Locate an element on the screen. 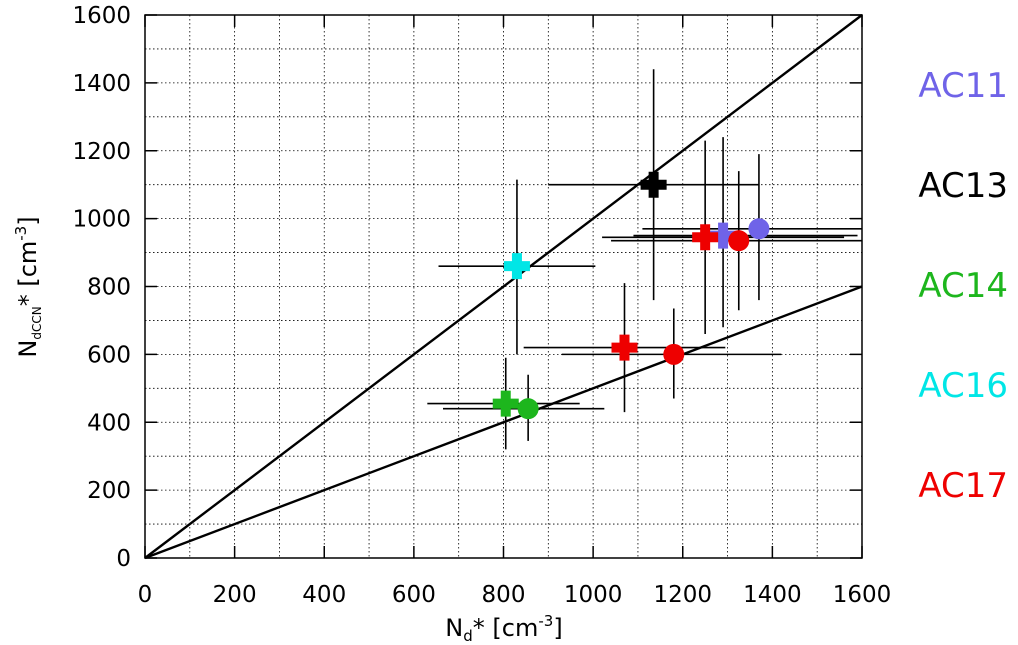  x-tick-label: 800 is located at coordinates (504, 595).